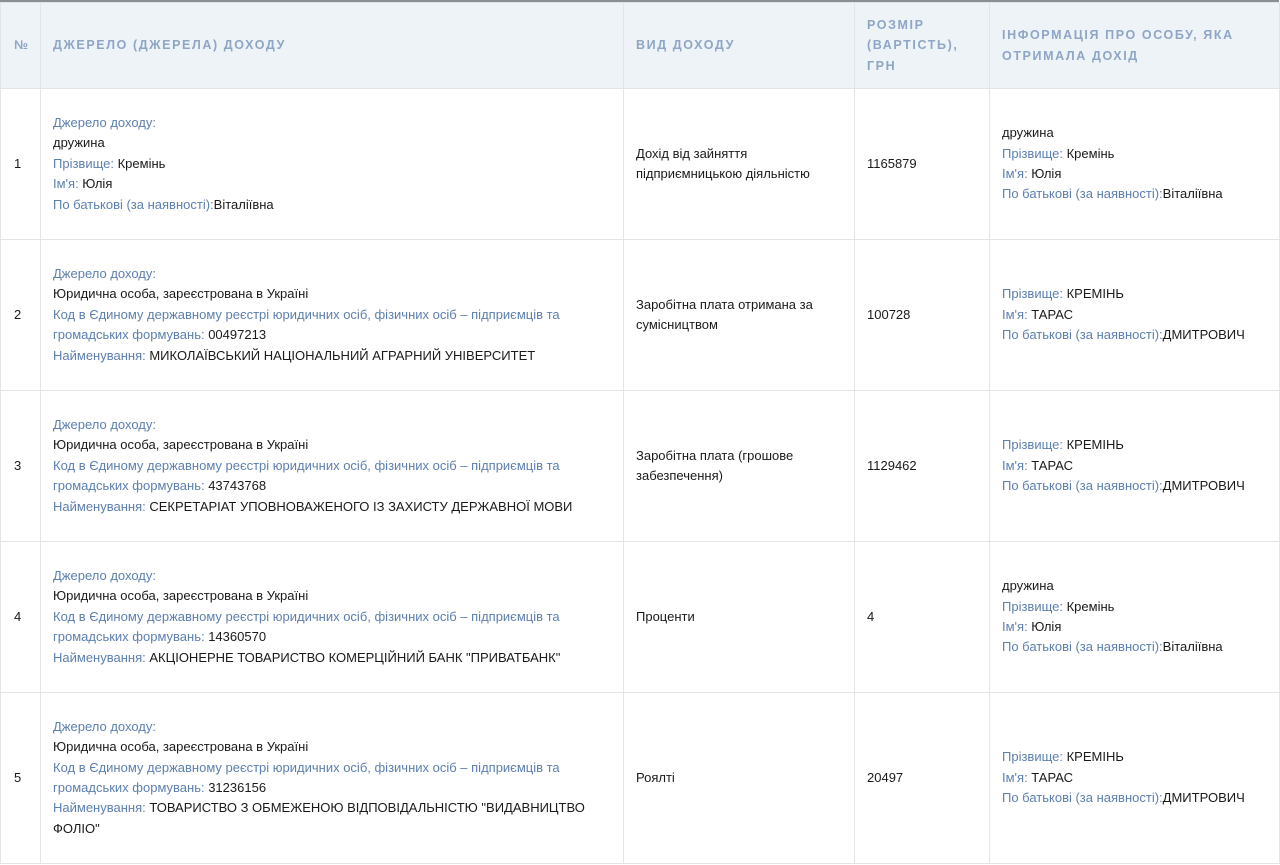 The image size is (1280, 865). Describe the element at coordinates (20, 164) in the screenshot. I see `row-number: 1` at that location.